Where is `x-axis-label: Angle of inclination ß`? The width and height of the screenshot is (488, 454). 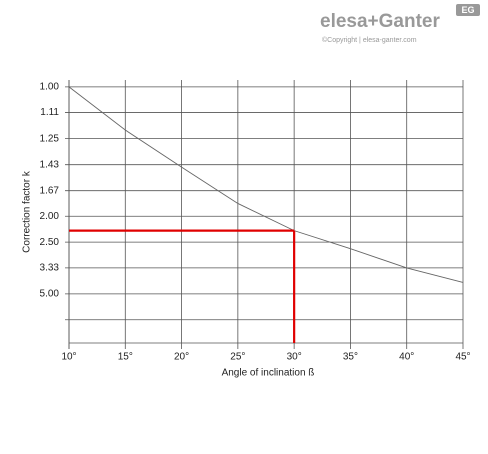 x-axis-label: Angle of inclination ß is located at coordinates (268, 373).